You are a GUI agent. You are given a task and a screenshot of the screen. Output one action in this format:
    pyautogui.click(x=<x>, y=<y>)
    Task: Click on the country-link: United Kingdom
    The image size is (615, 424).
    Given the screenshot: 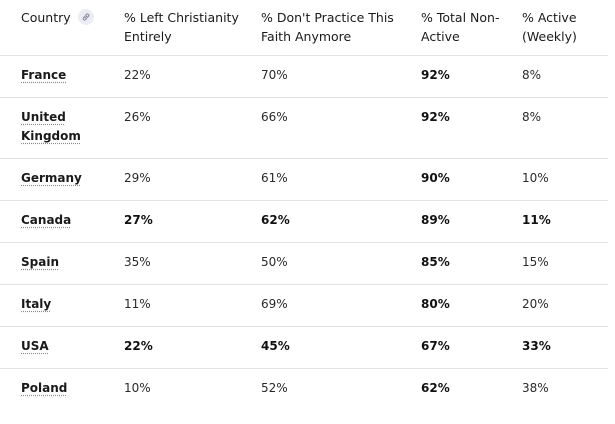 What is the action you would take?
    pyautogui.click(x=51, y=126)
    